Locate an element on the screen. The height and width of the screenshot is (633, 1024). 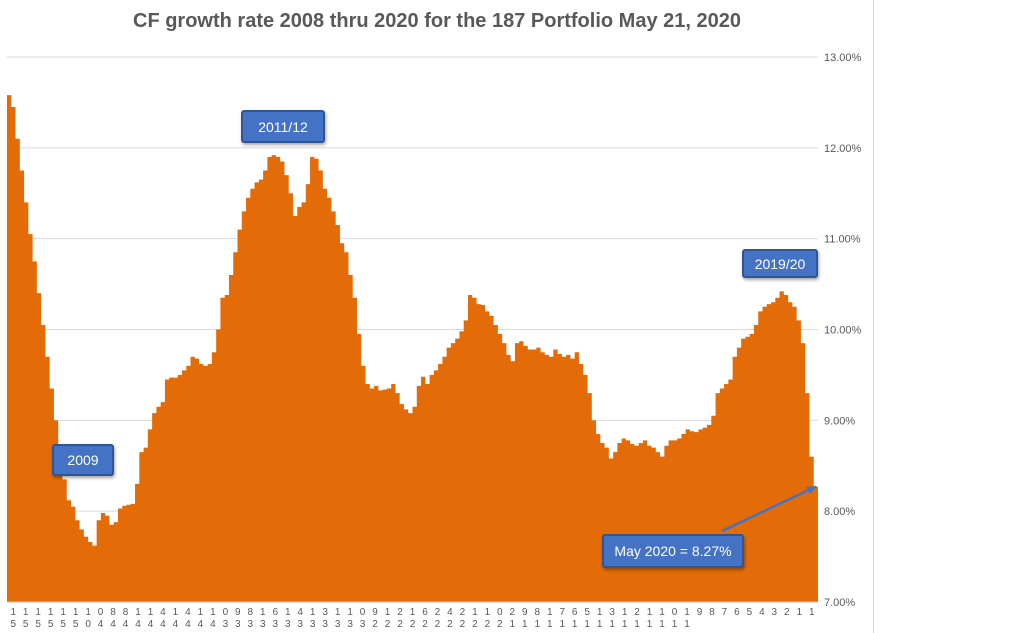
annotation-arrow is located at coordinates (769, 509).